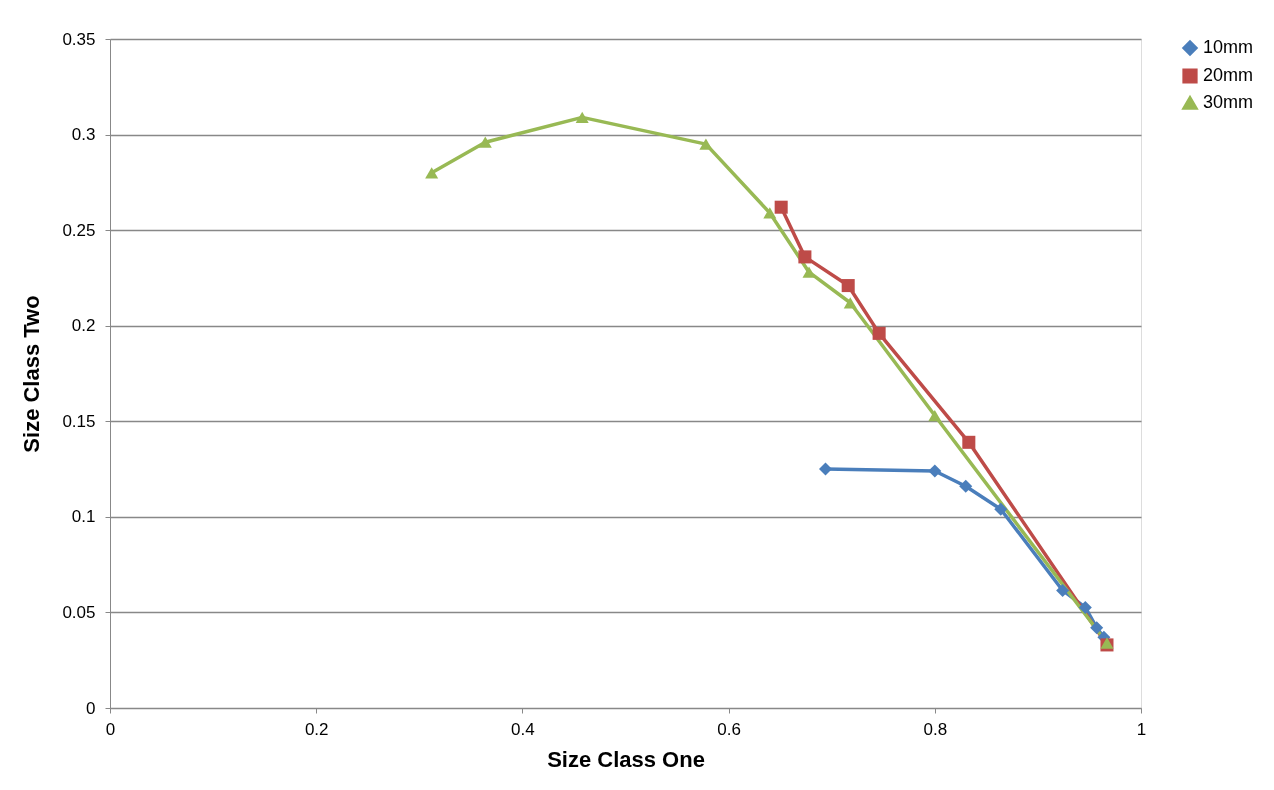 Image resolution: width=1274 pixels, height=790 pixels. I want to click on legend-label: 10mm, so click(1228, 47).